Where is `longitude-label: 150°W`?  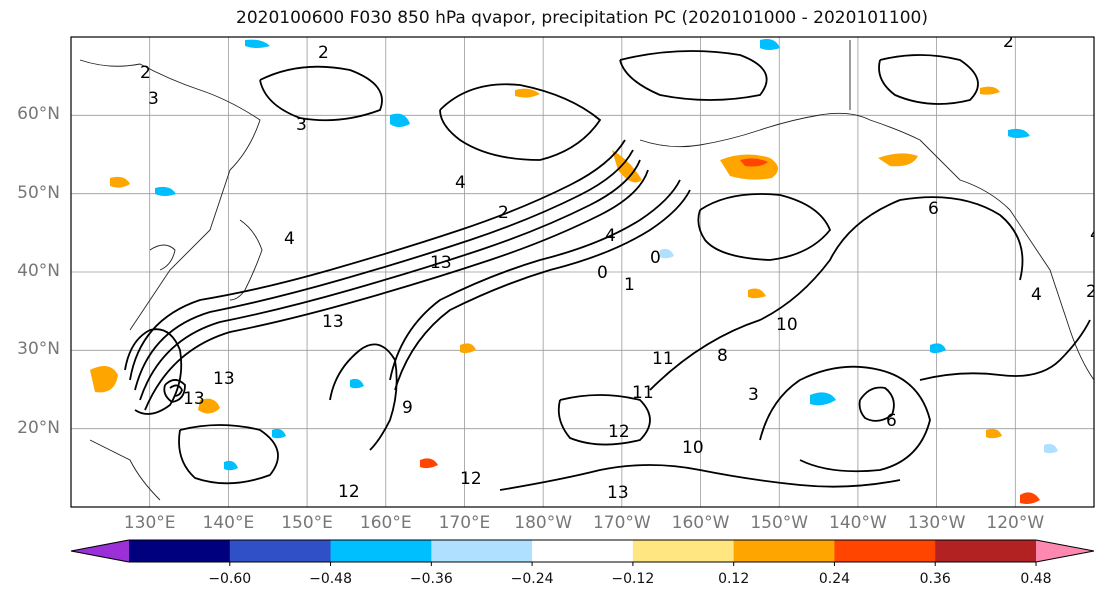
longitude-label: 150°W is located at coordinates (779, 523).